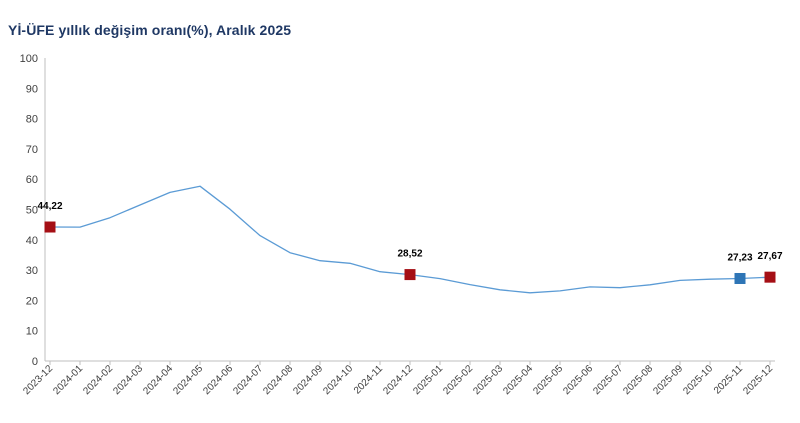 The image size is (800, 423). Describe the element at coordinates (758, 380) in the screenshot. I see `x-tick-label: 2025-12` at that location.